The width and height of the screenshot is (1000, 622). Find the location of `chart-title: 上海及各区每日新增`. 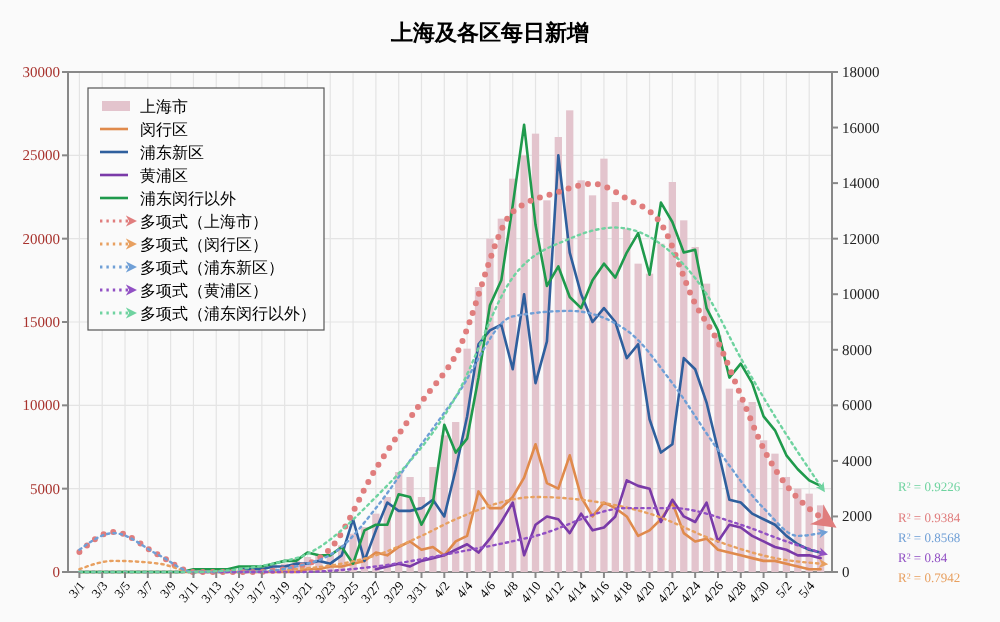

chart-title: 上海及各区每日新增 is located at coordinates (489, 33).